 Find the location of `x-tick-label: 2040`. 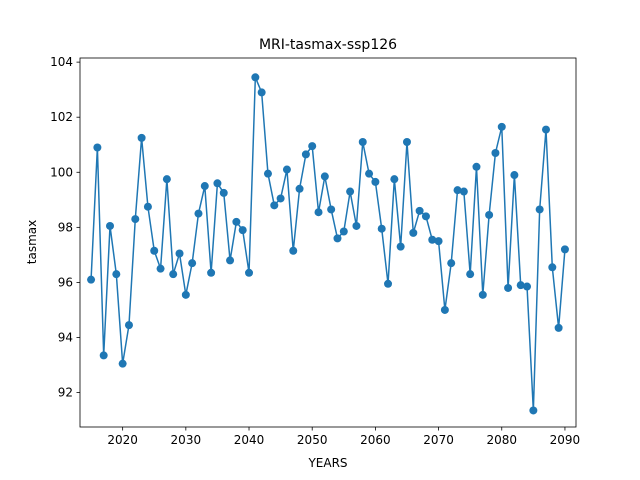

x-tick-label: 2040 is located at coordinates (249, 440).